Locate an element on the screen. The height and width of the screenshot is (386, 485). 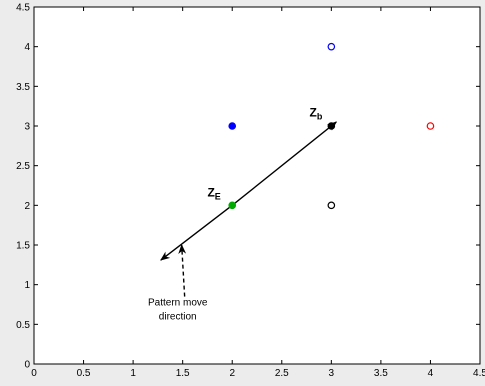
annotation-zb: Zb is located at coordinates (316, 113).